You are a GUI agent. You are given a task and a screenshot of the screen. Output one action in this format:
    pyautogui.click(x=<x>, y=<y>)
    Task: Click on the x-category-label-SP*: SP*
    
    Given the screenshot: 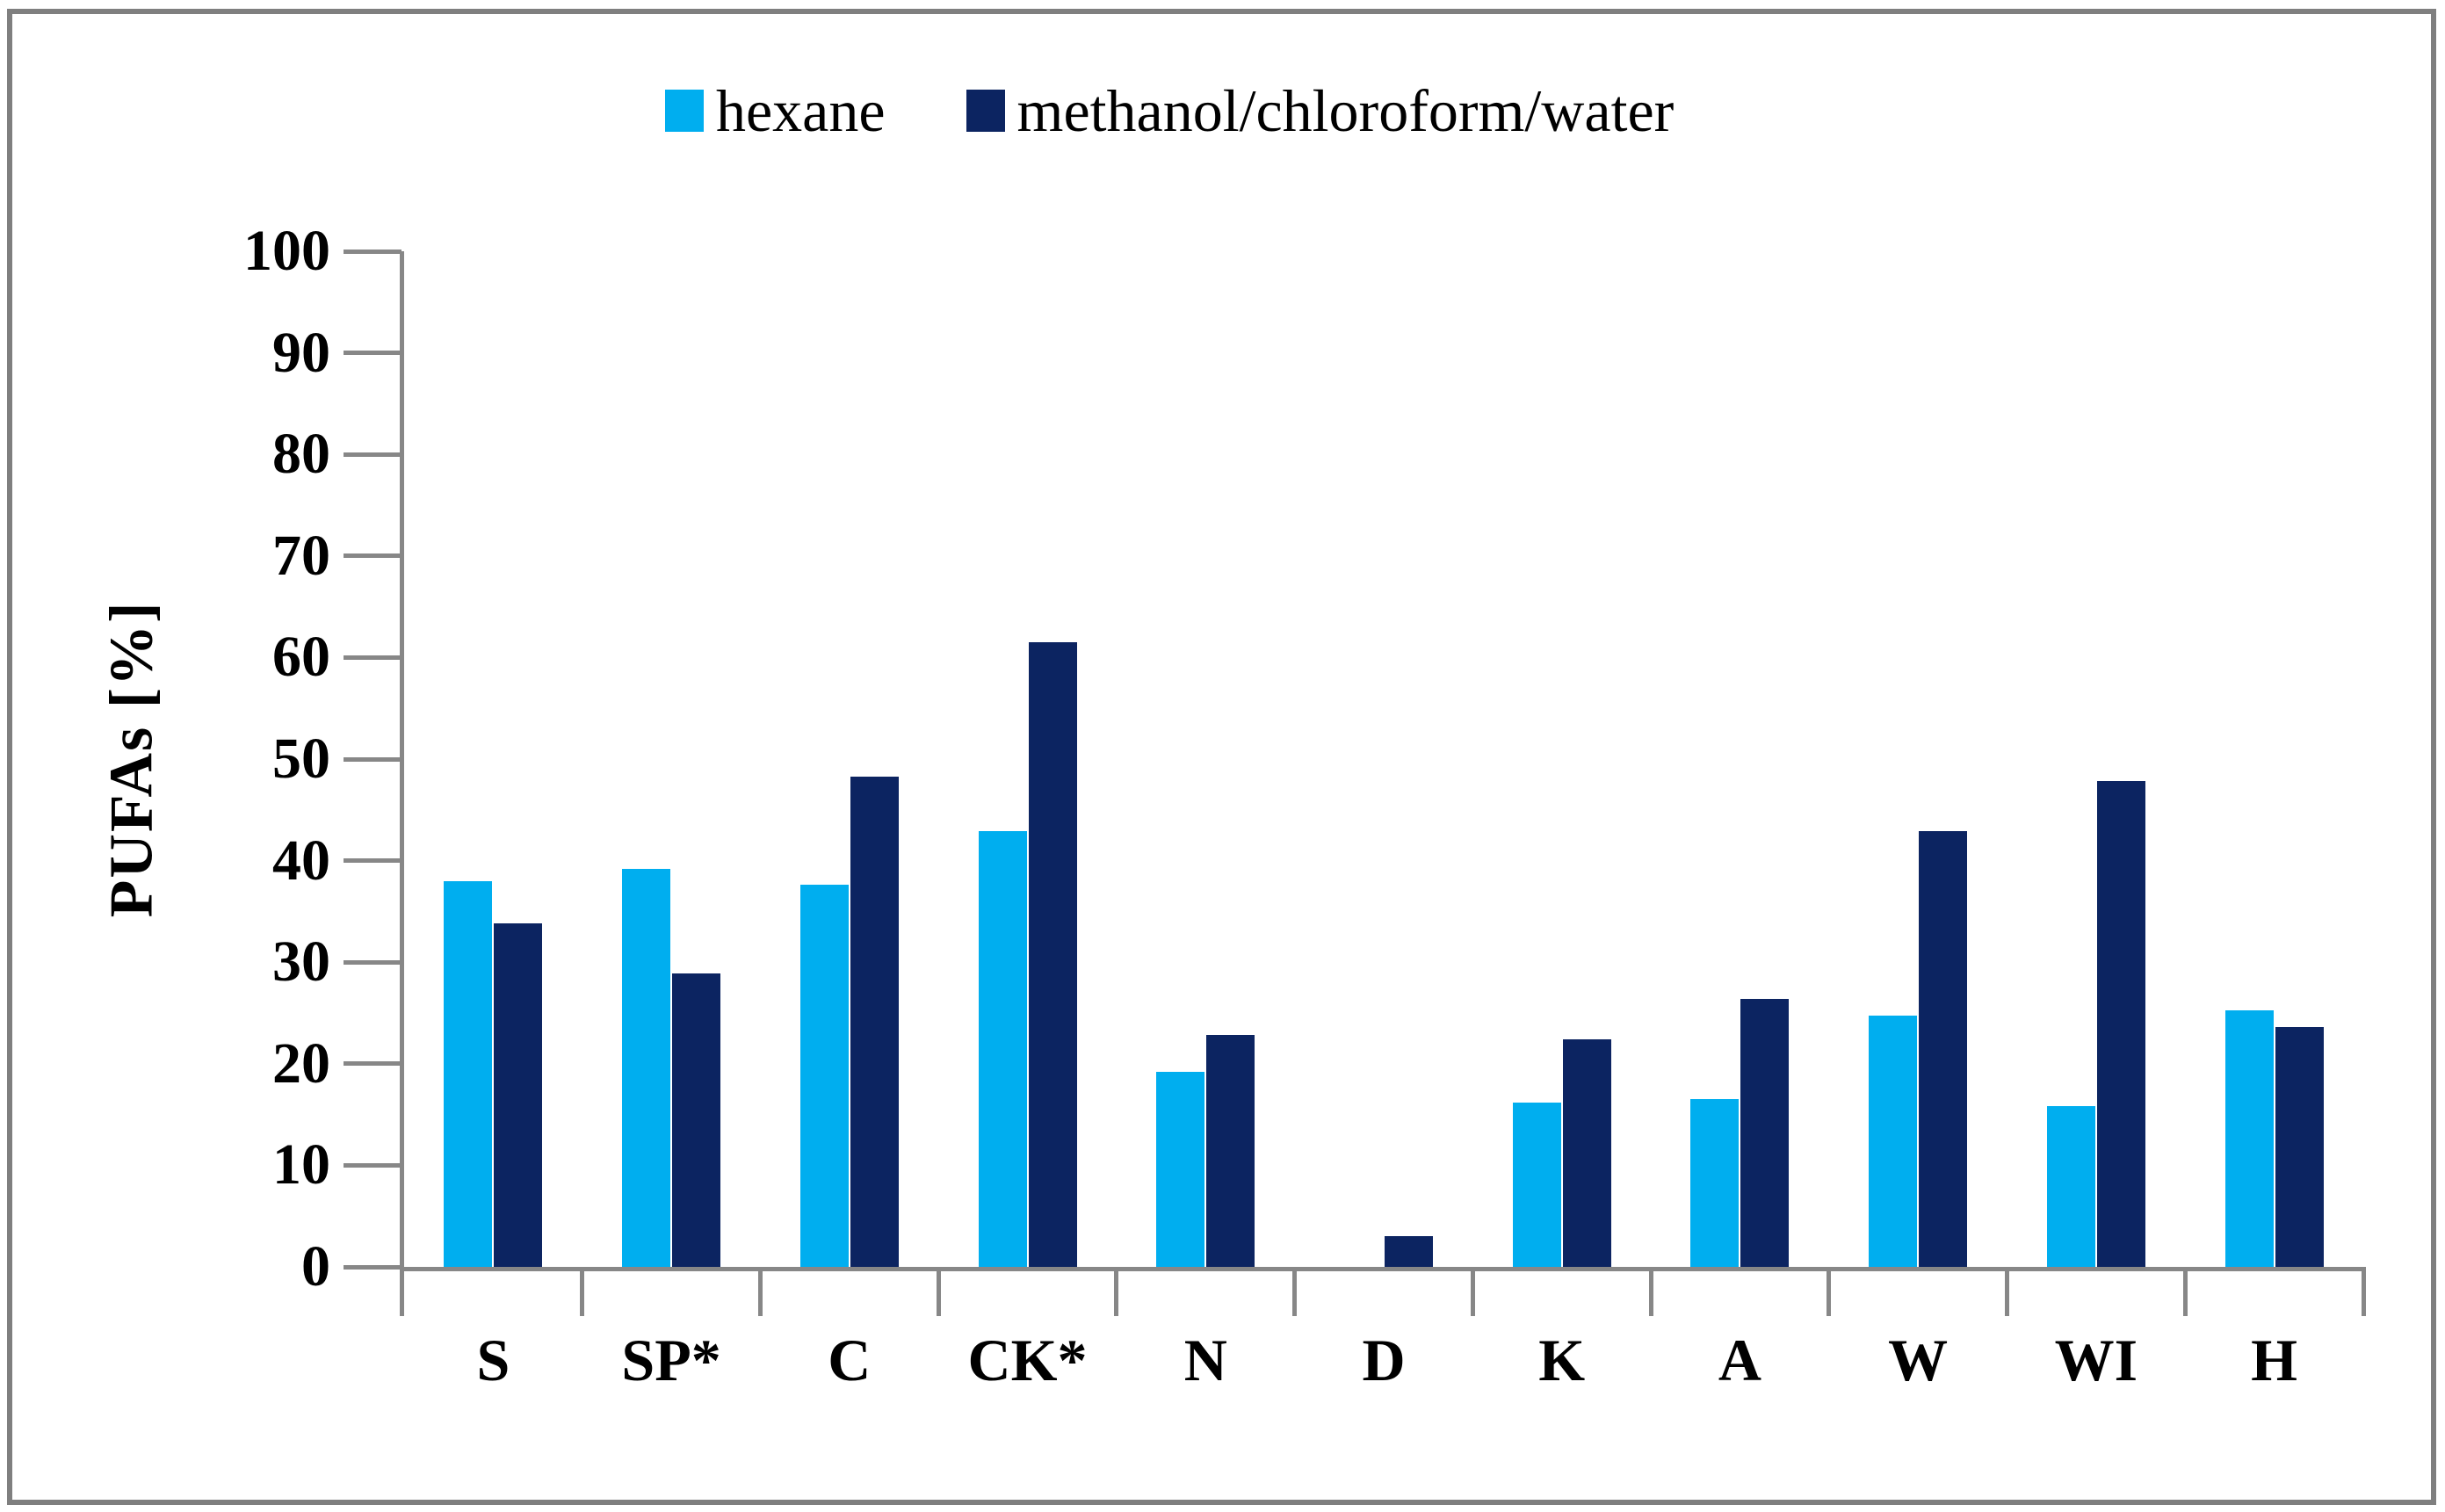 What is the action you would take?
    pyautogui.click(x=671, y=1360)
    